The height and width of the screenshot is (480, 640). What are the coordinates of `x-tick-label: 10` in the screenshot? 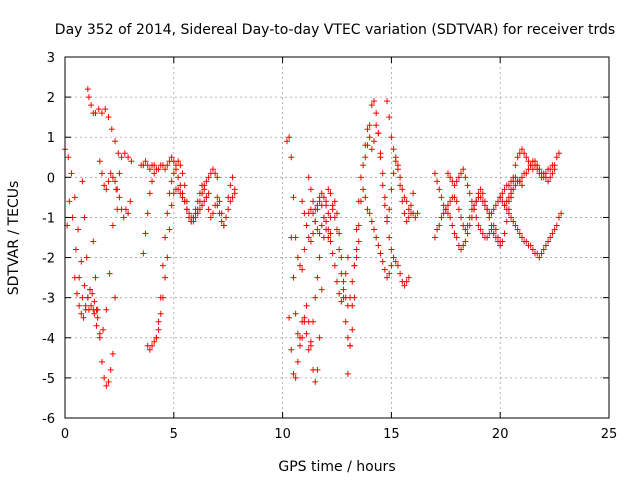 It's located at (282, 434).